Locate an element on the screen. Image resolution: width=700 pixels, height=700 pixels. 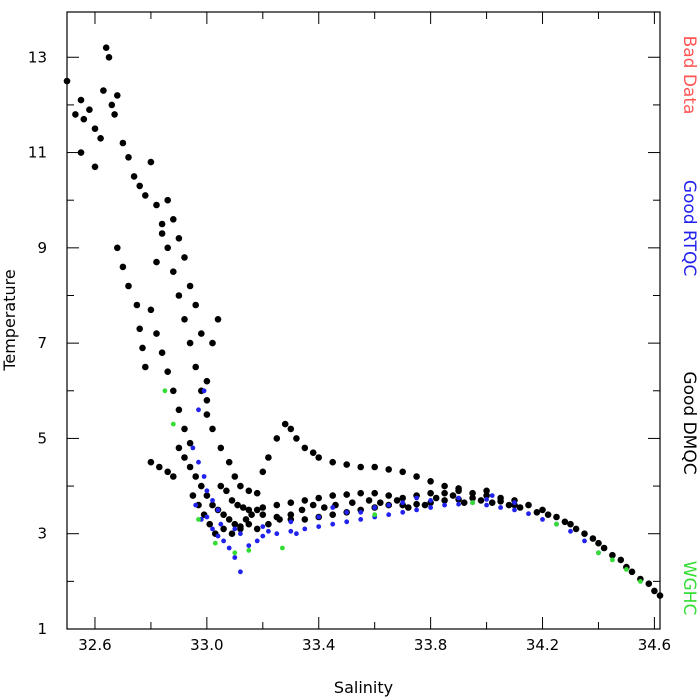
legend-entry: WGHC is located at coordinates (689, 588).